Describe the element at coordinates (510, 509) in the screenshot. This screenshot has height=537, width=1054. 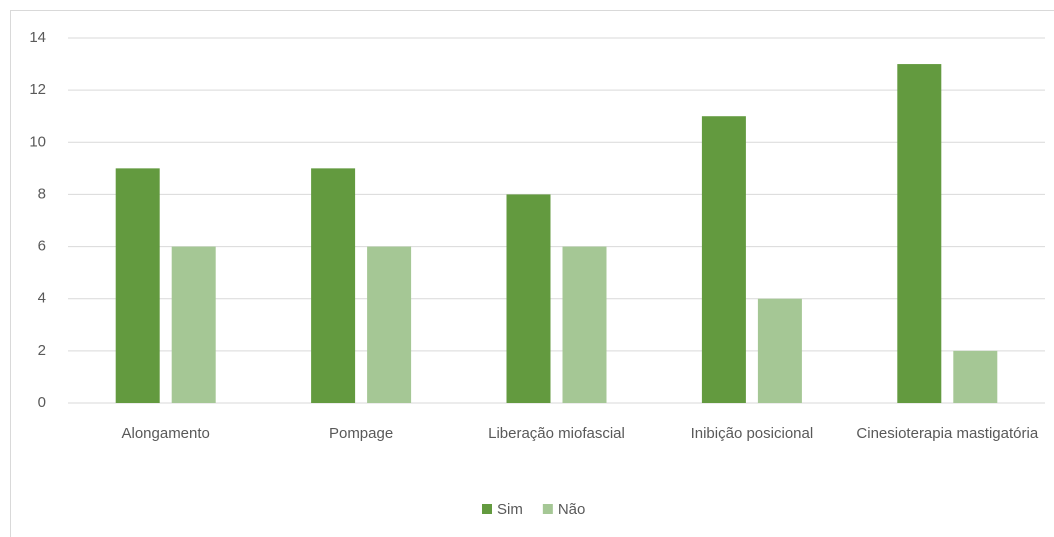
I see `legend-label: Sim` at that location.